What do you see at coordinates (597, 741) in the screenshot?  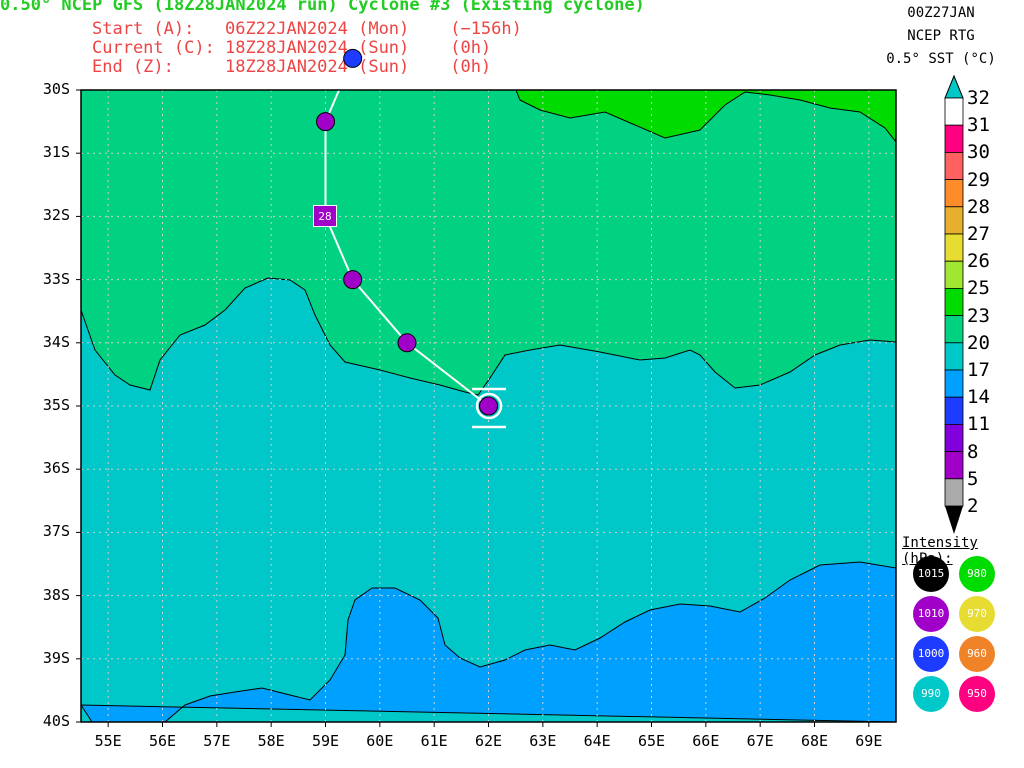 I see `lon-tick-label: 64E` at bounding box center [597, 741].